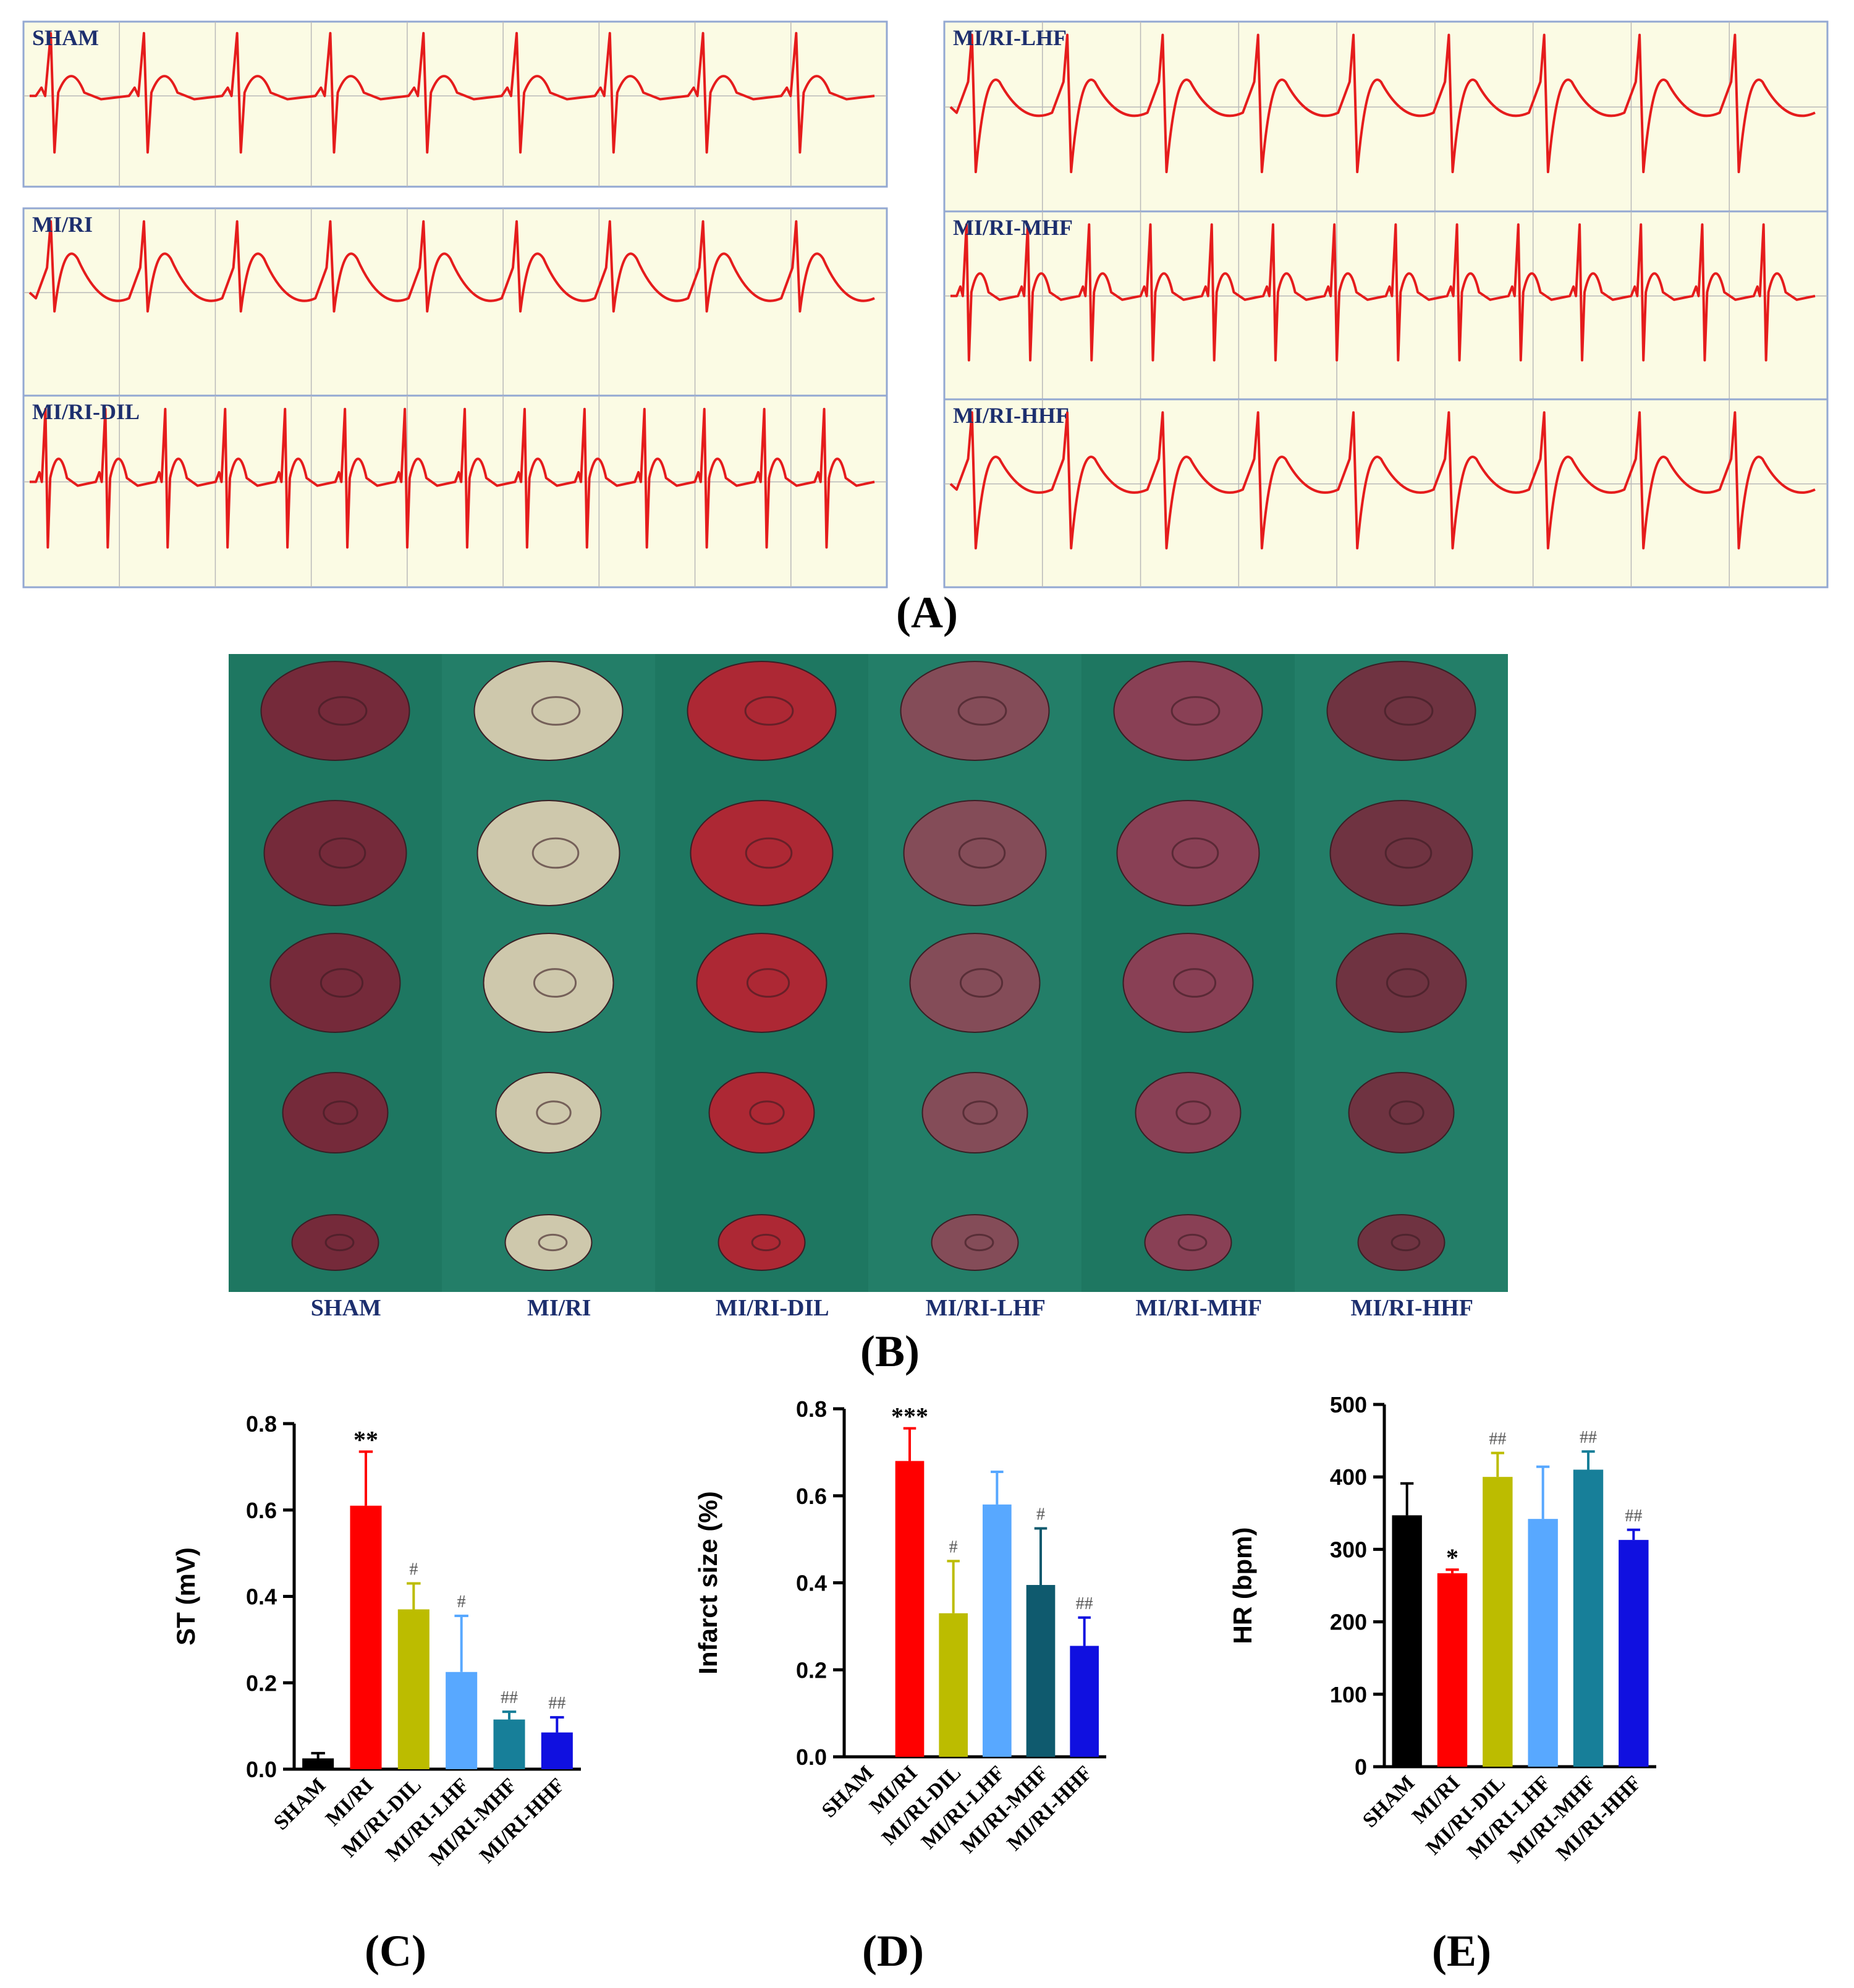  Describe the element at coordinates (299, 1803) in the screenshot. I see `category-label: SHAM` at that location.